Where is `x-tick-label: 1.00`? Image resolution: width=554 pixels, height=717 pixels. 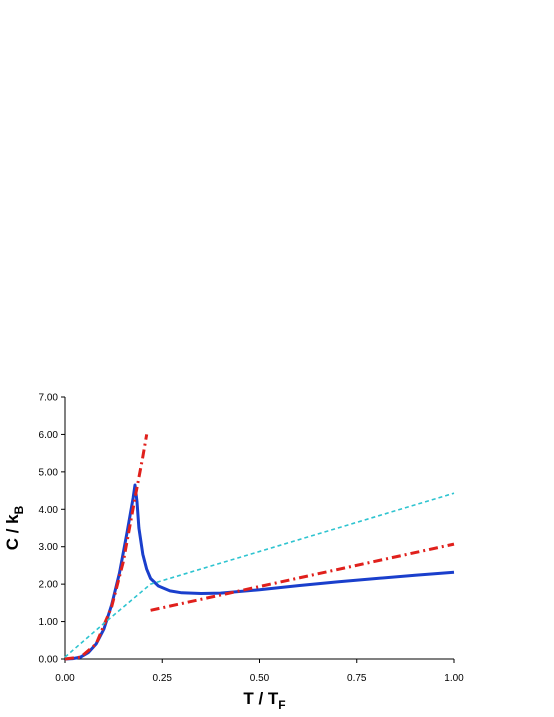
x-tick-label: 1.00 is located at coordinates (454, 678).